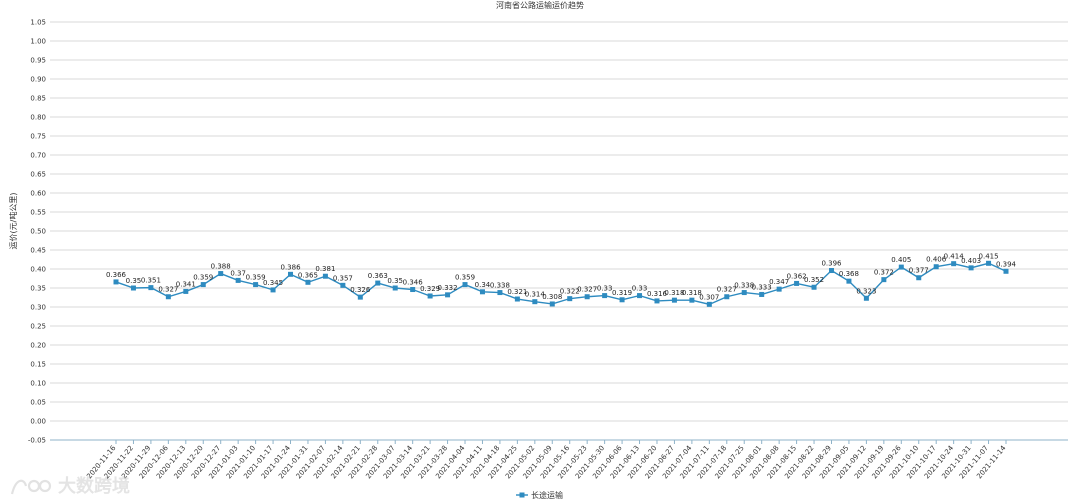  What do you see at coordinates (547, 495) in the screenshot?
I see `legend-series-name: 长途运输` at bounding box center [547, 495].